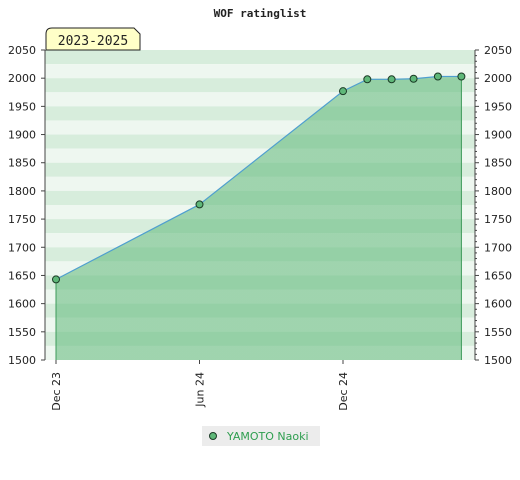 This screenshot has height=480, width=520. I want to click on y-tick-label: 1500, so click(22, 360).